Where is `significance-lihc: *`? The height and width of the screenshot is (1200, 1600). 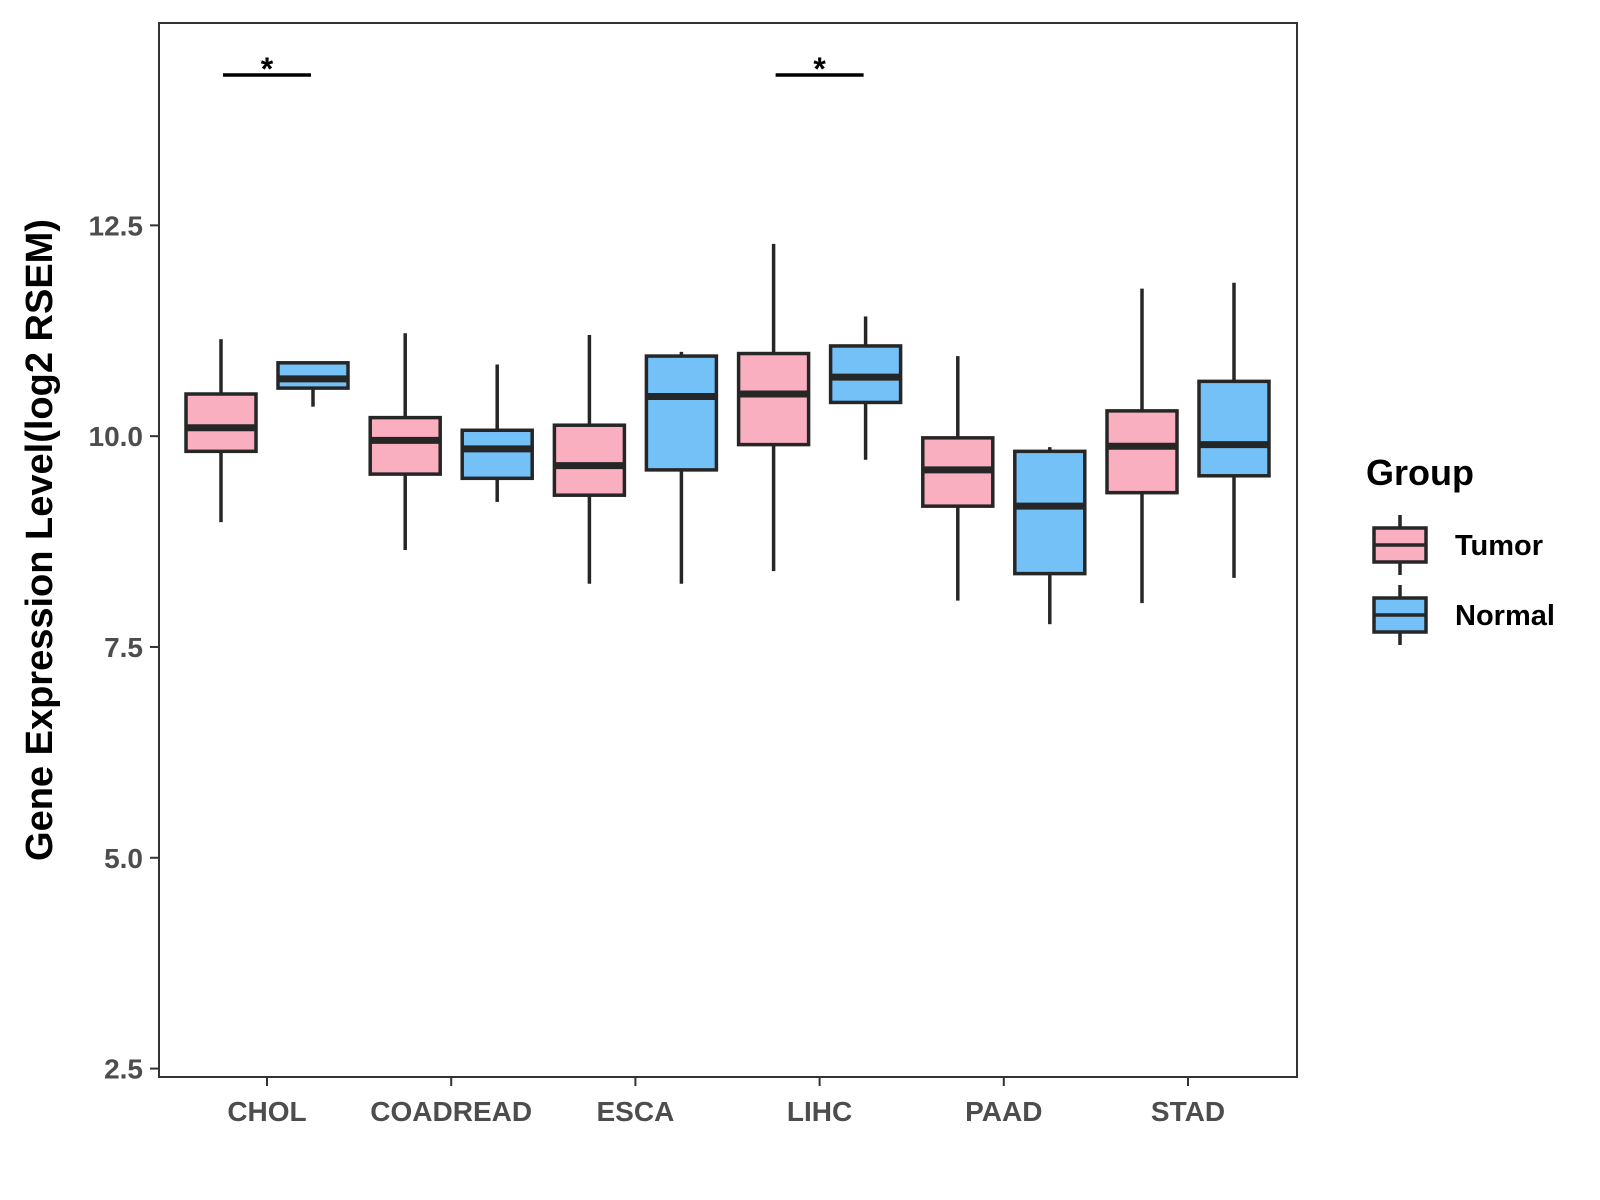 significance-lihc: * is located at coordinates (819, 69).